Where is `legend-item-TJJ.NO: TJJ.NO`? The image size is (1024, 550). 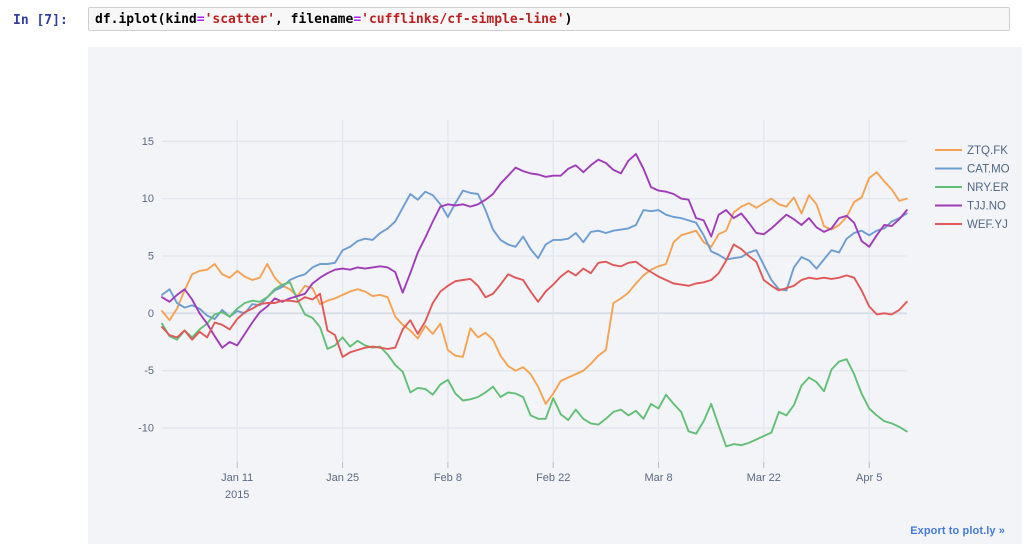
legend-item-TJJ.NO: TJJ.NO is located at coordinates (970, 207).